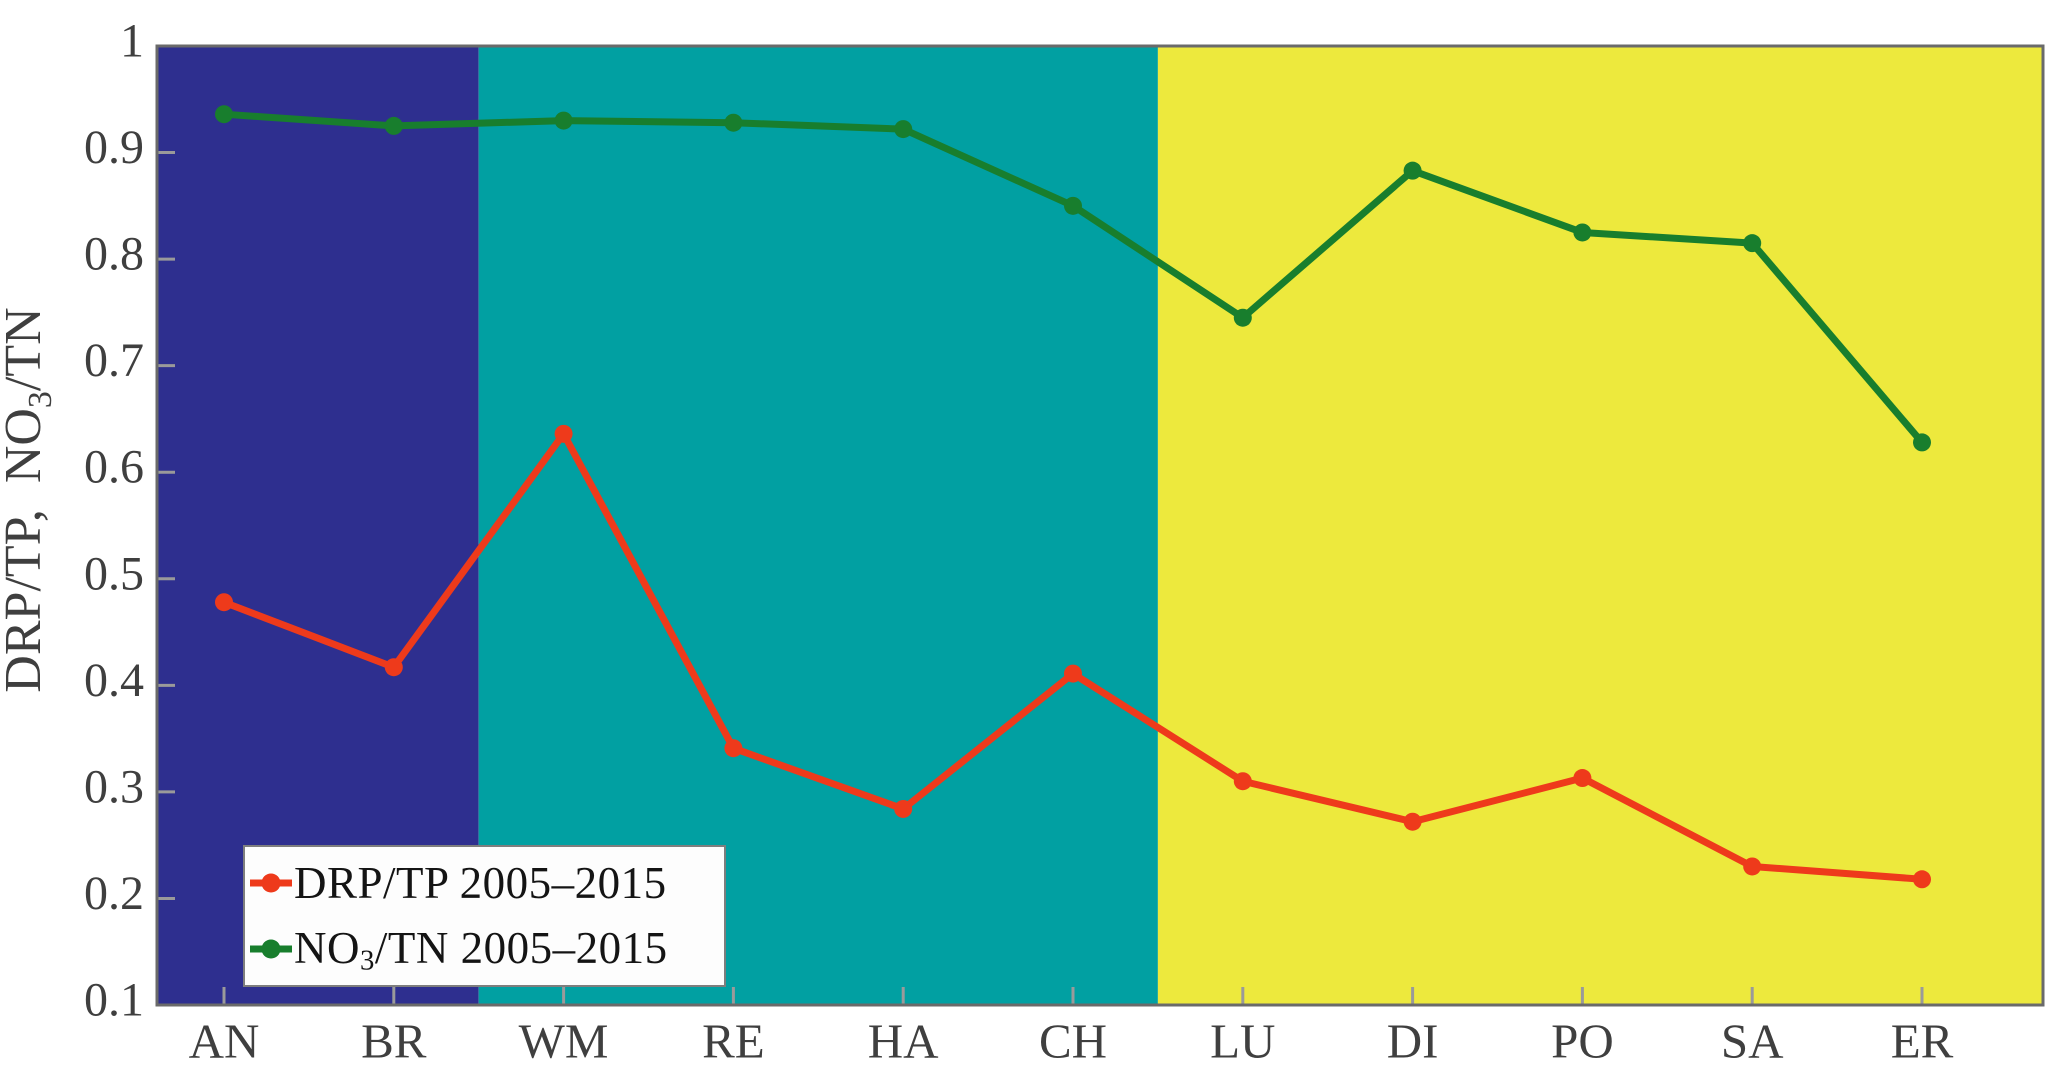 Image resolution: width=2067 pixels, height=1083 pixels. Describe the element at coordinates (733, 748) in the screenshot. I see `series-0-marker-RE` at that location.